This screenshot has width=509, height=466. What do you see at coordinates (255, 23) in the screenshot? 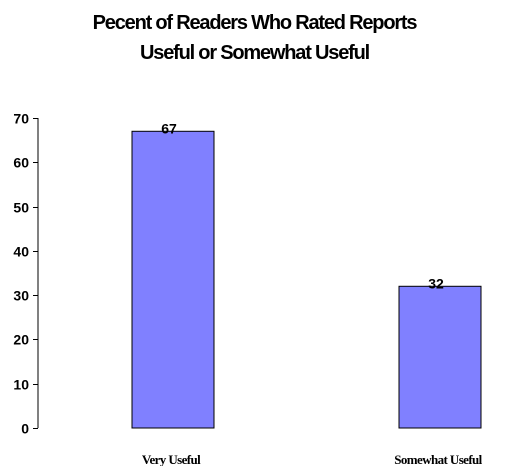
I see `chart-title-line-1: Pecent of Readers Who Rated Reports` at bounding box center [255, 23].